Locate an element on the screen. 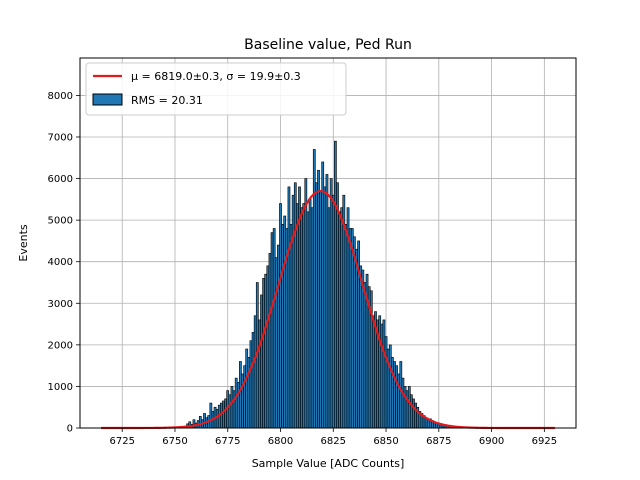 The image size is (640, 480). x-tick-label: 6800 is located at coordinates (280, 441).